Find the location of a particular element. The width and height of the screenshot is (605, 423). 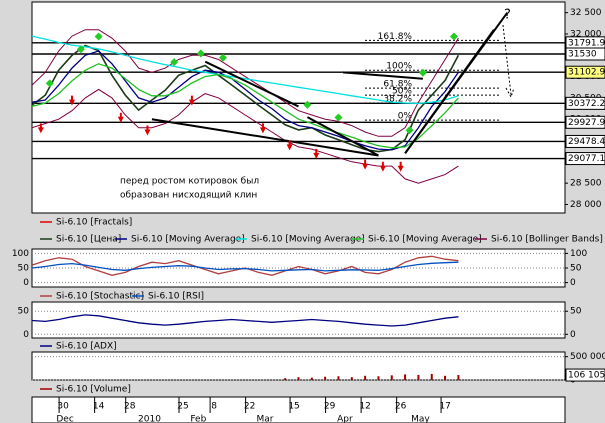

legend-label: Si-6.10 [Bollinger Bands] is located at coordinates (547, 240).